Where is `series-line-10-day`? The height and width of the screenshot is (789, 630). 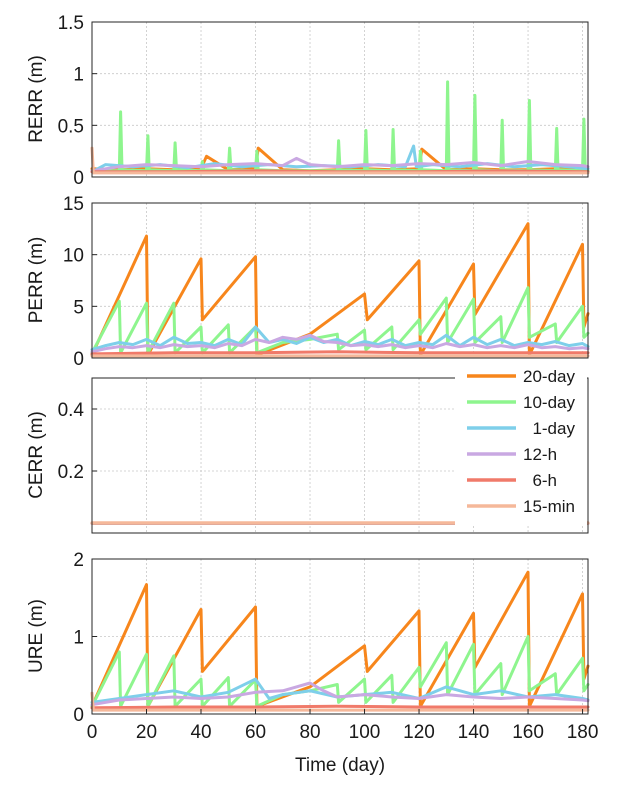
series-line-10-day is located at coordinates (340, 126).